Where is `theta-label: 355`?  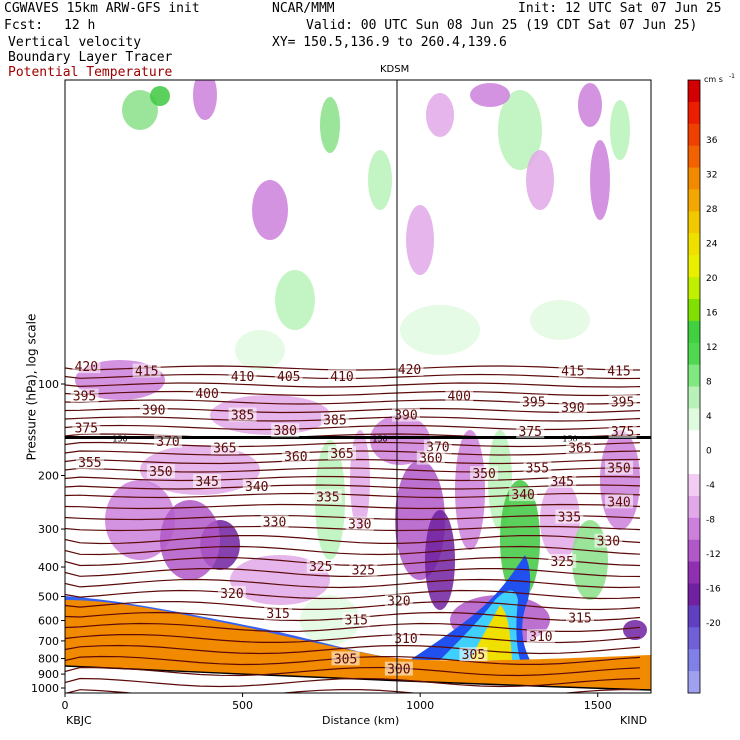 theta-label: 355 is located at coordinates (89, 463).